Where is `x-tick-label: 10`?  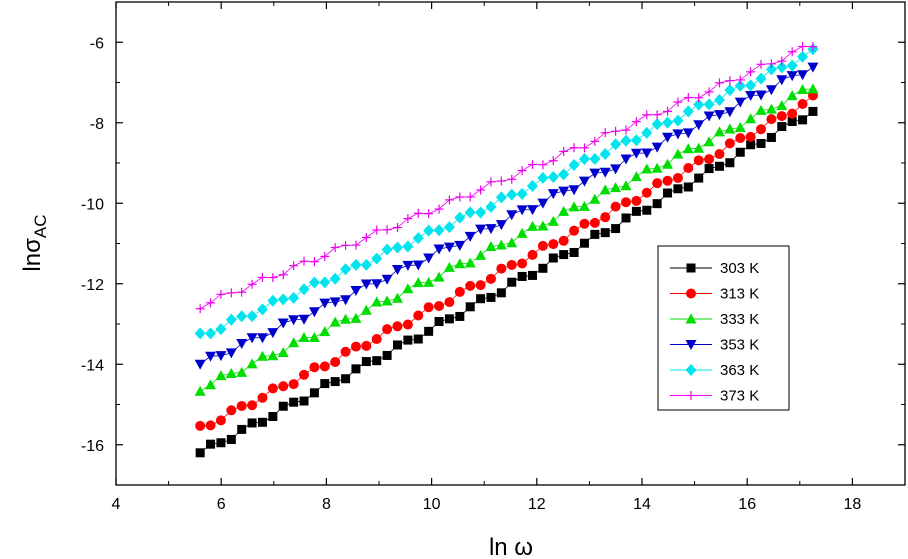 x-tick-label: 10 is located at coordinates (432, 504).